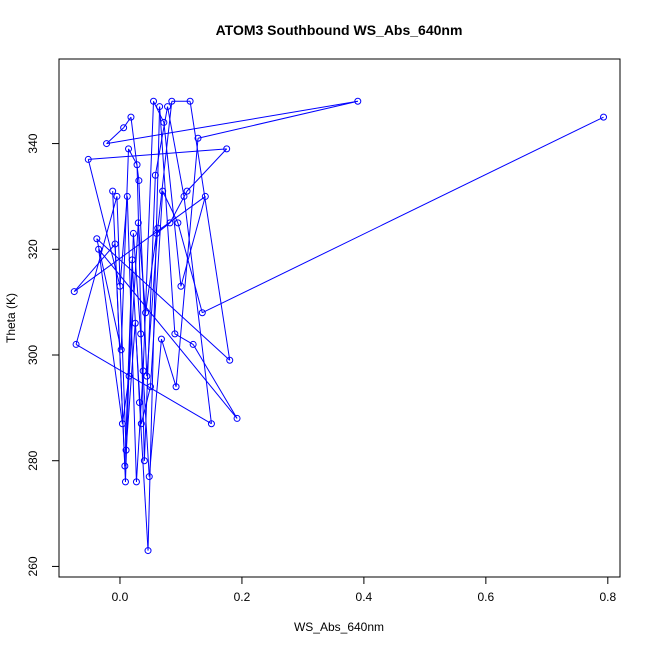 This screenshot has height=650, width=650. I want to click on y-tick-label: 340, so click(33, 143).